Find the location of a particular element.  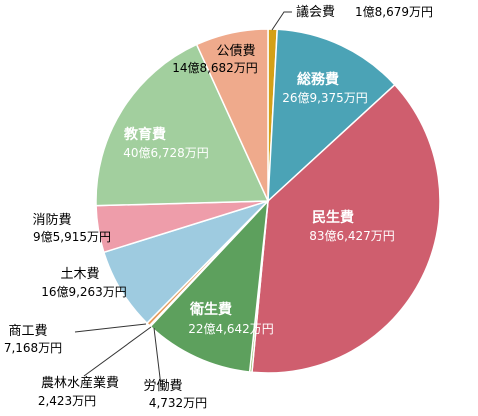

label-shoko-name: 商工費 is located at coordinates (27, 331).